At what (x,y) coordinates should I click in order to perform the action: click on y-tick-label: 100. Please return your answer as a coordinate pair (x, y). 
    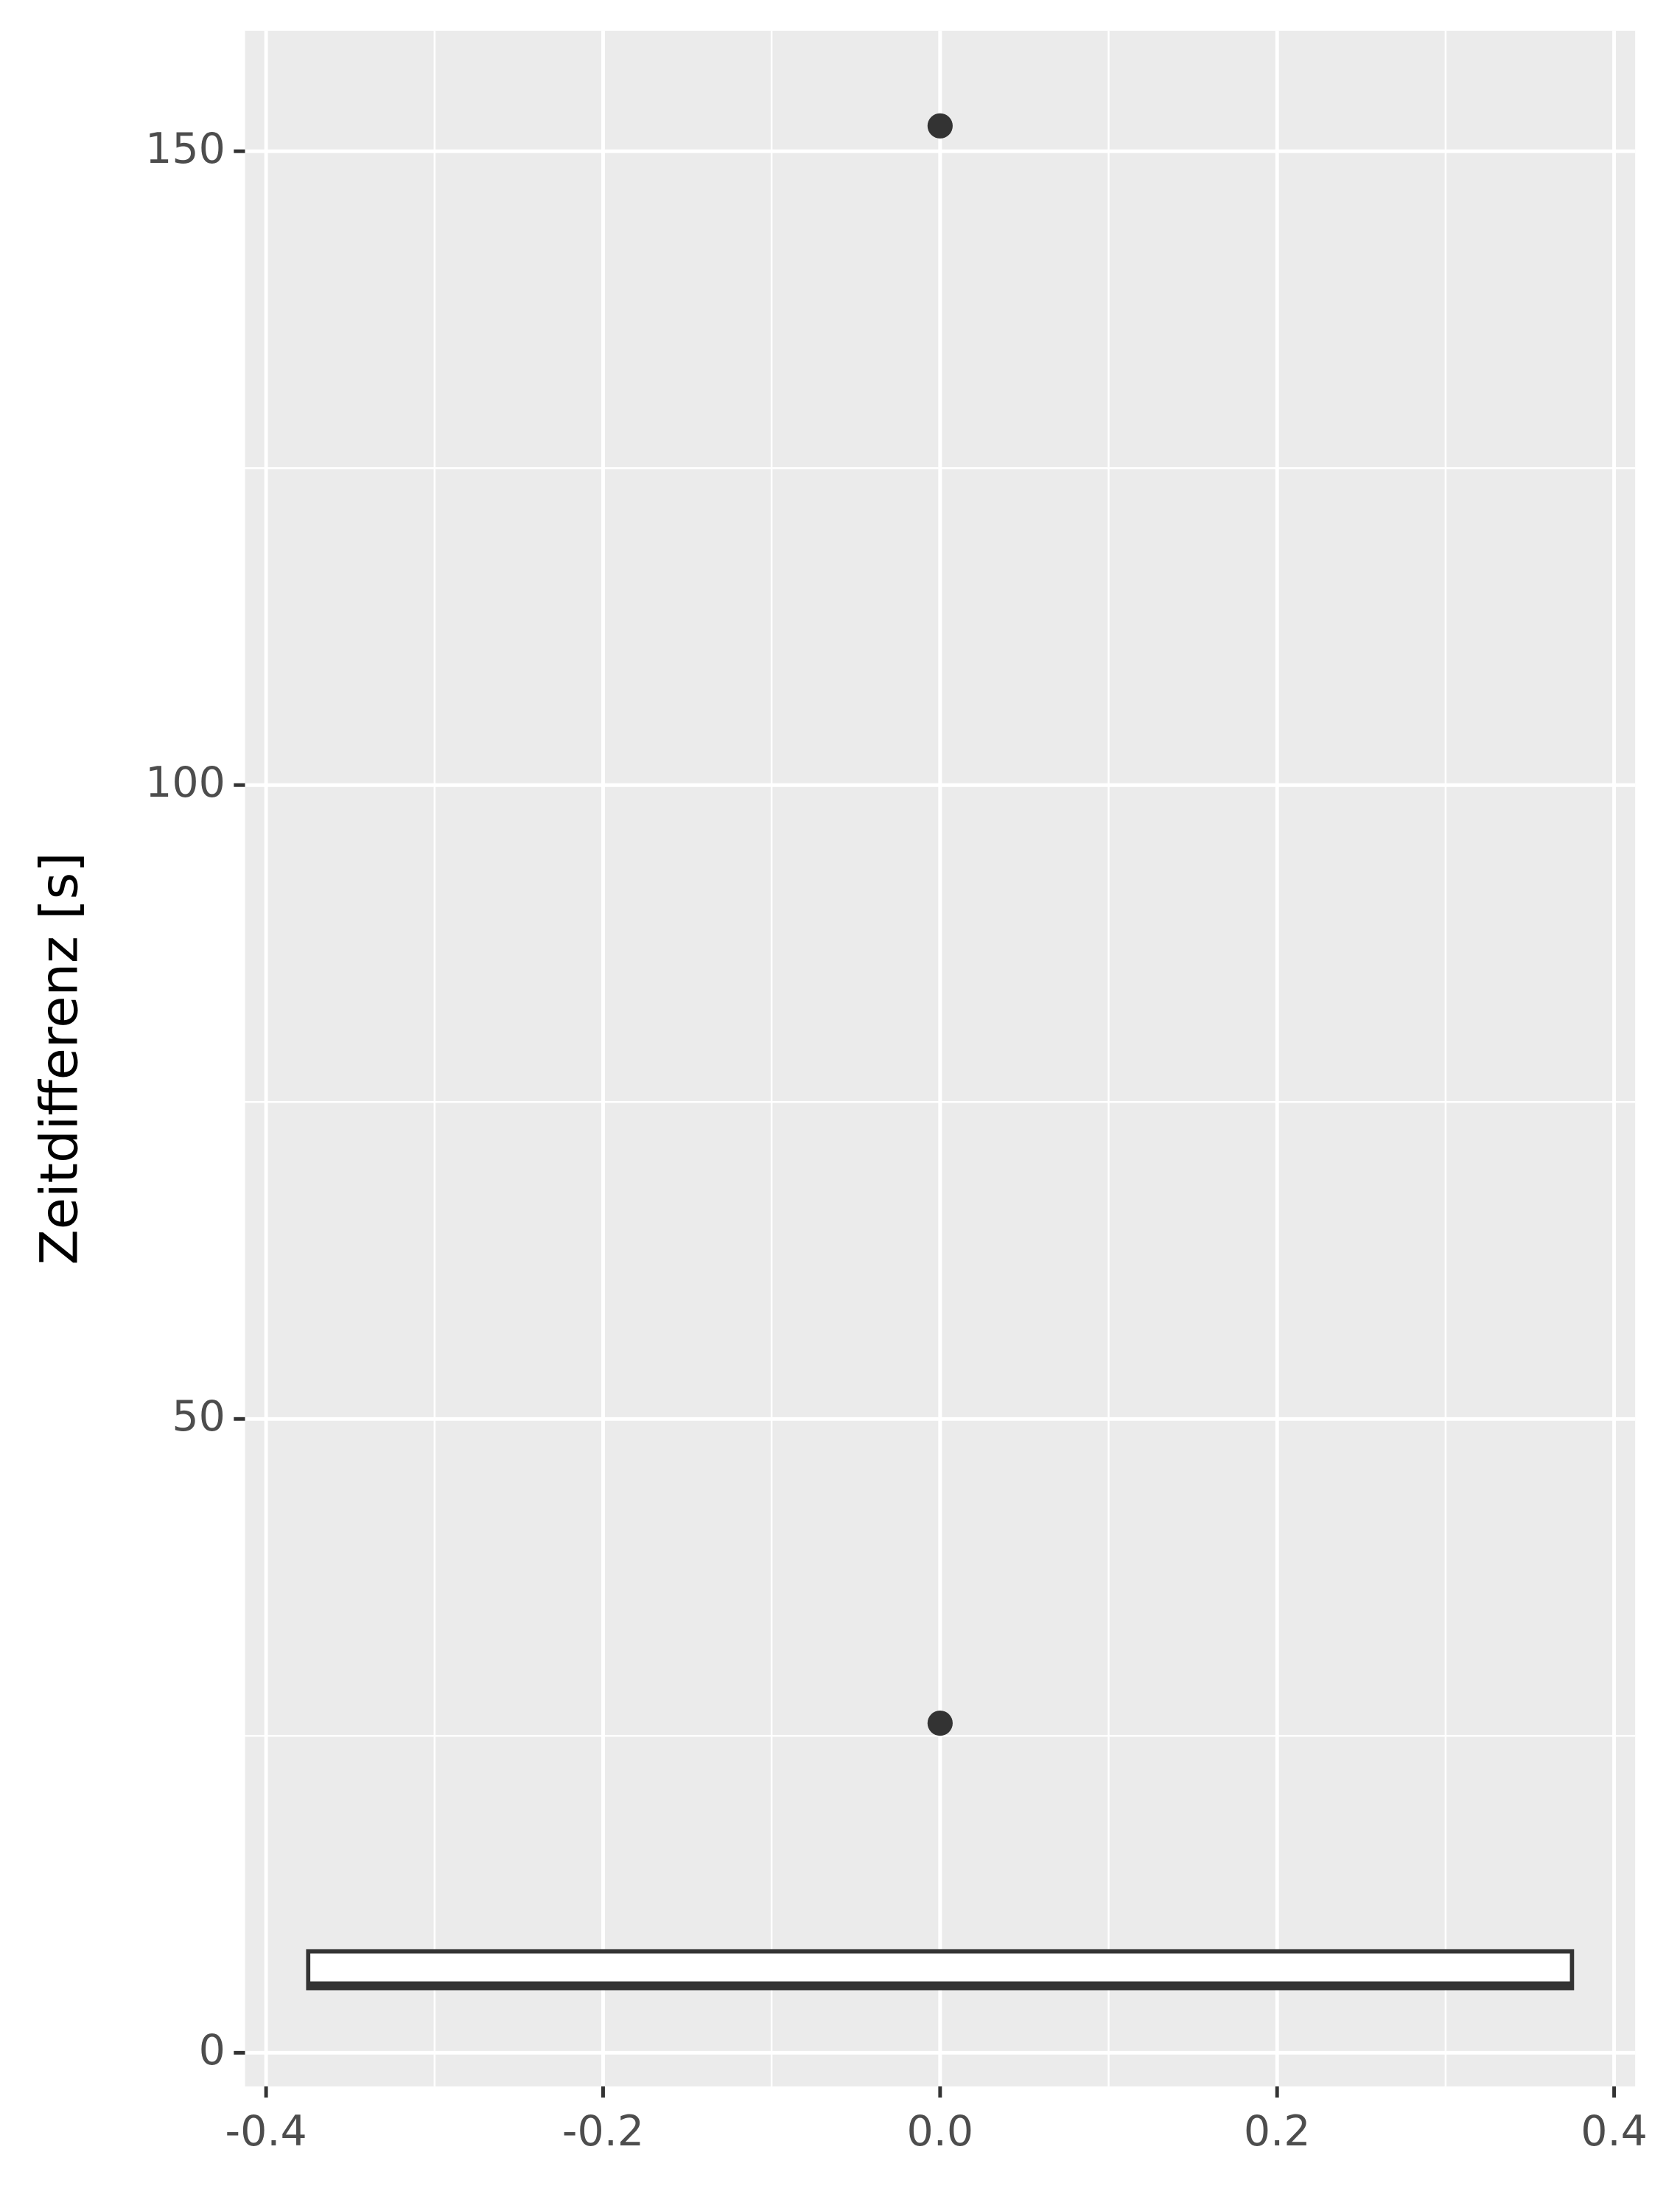
    Looking at the image, I should click on (185, 783).